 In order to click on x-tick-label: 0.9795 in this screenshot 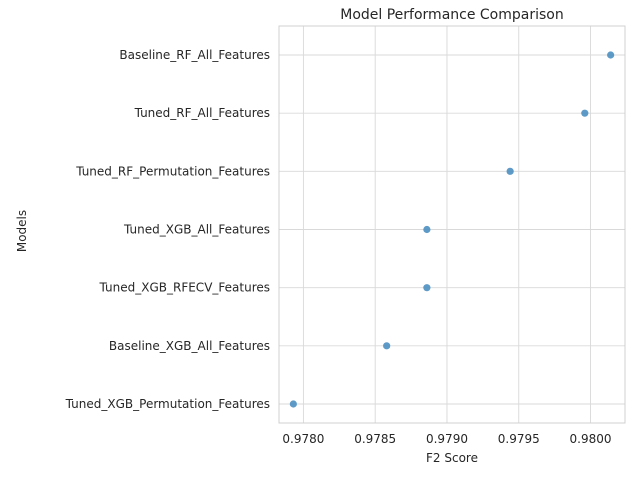, I will do `click(519, 439)`.